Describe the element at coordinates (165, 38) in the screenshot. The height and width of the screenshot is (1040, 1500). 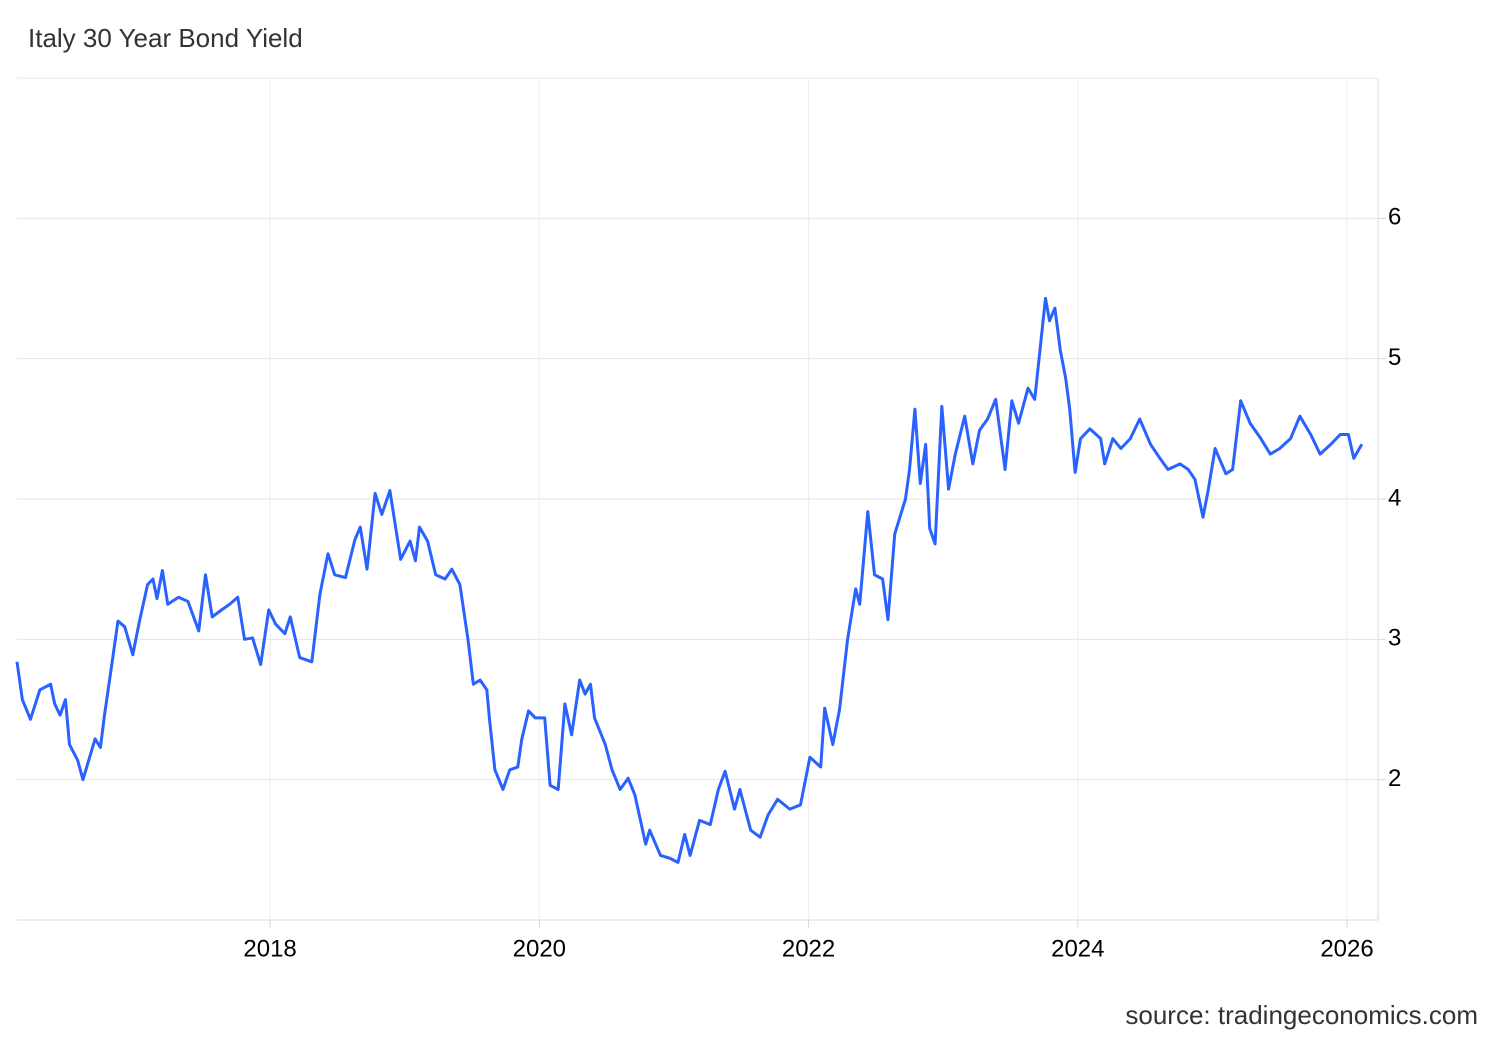
I see `chart-title: Italy 30 Year Bond Yield` at that location.